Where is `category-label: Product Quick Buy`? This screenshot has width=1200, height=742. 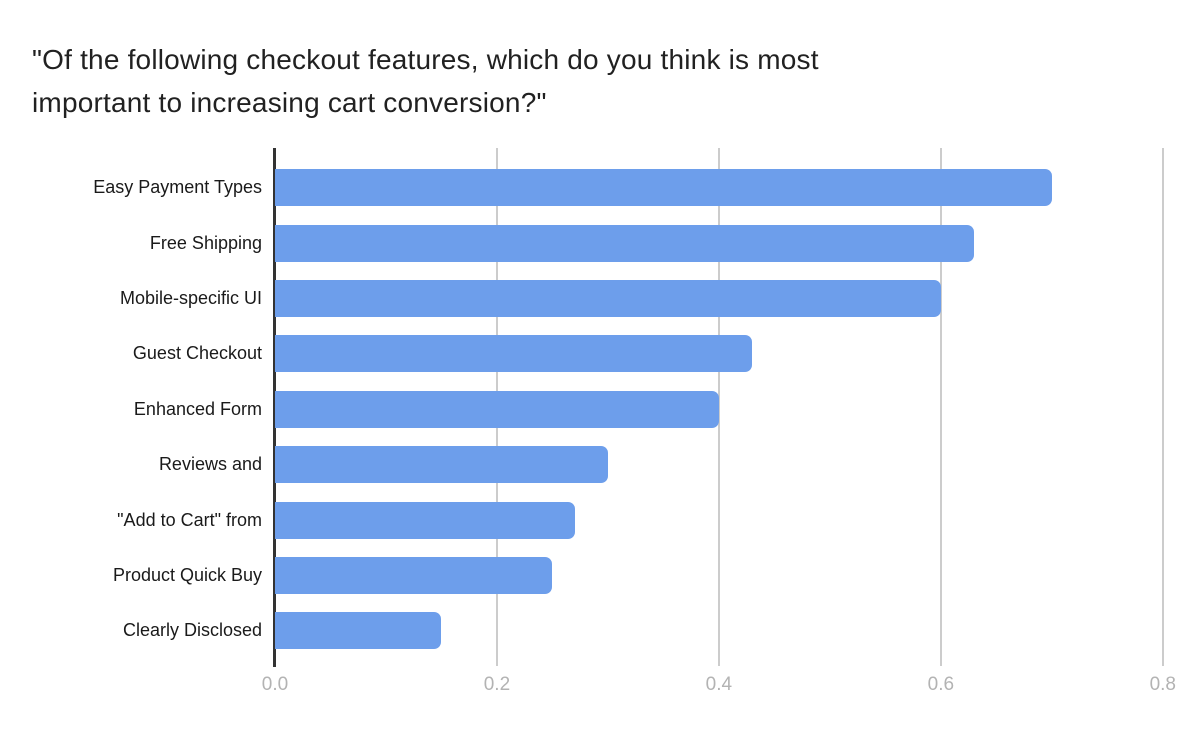
category-label: Product Quick Buy is located at coordinates (187, 574).